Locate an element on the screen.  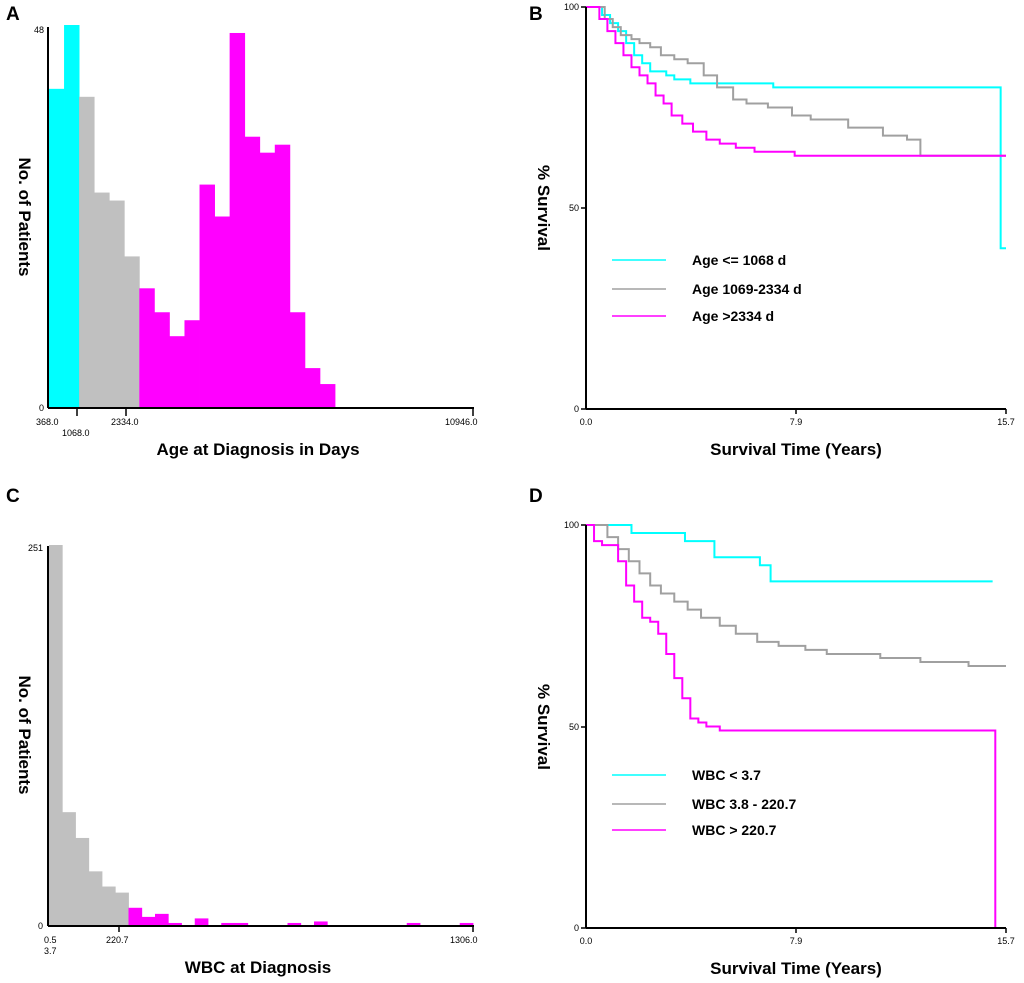
panel-label-c: C is located at coordinates (13, 496).